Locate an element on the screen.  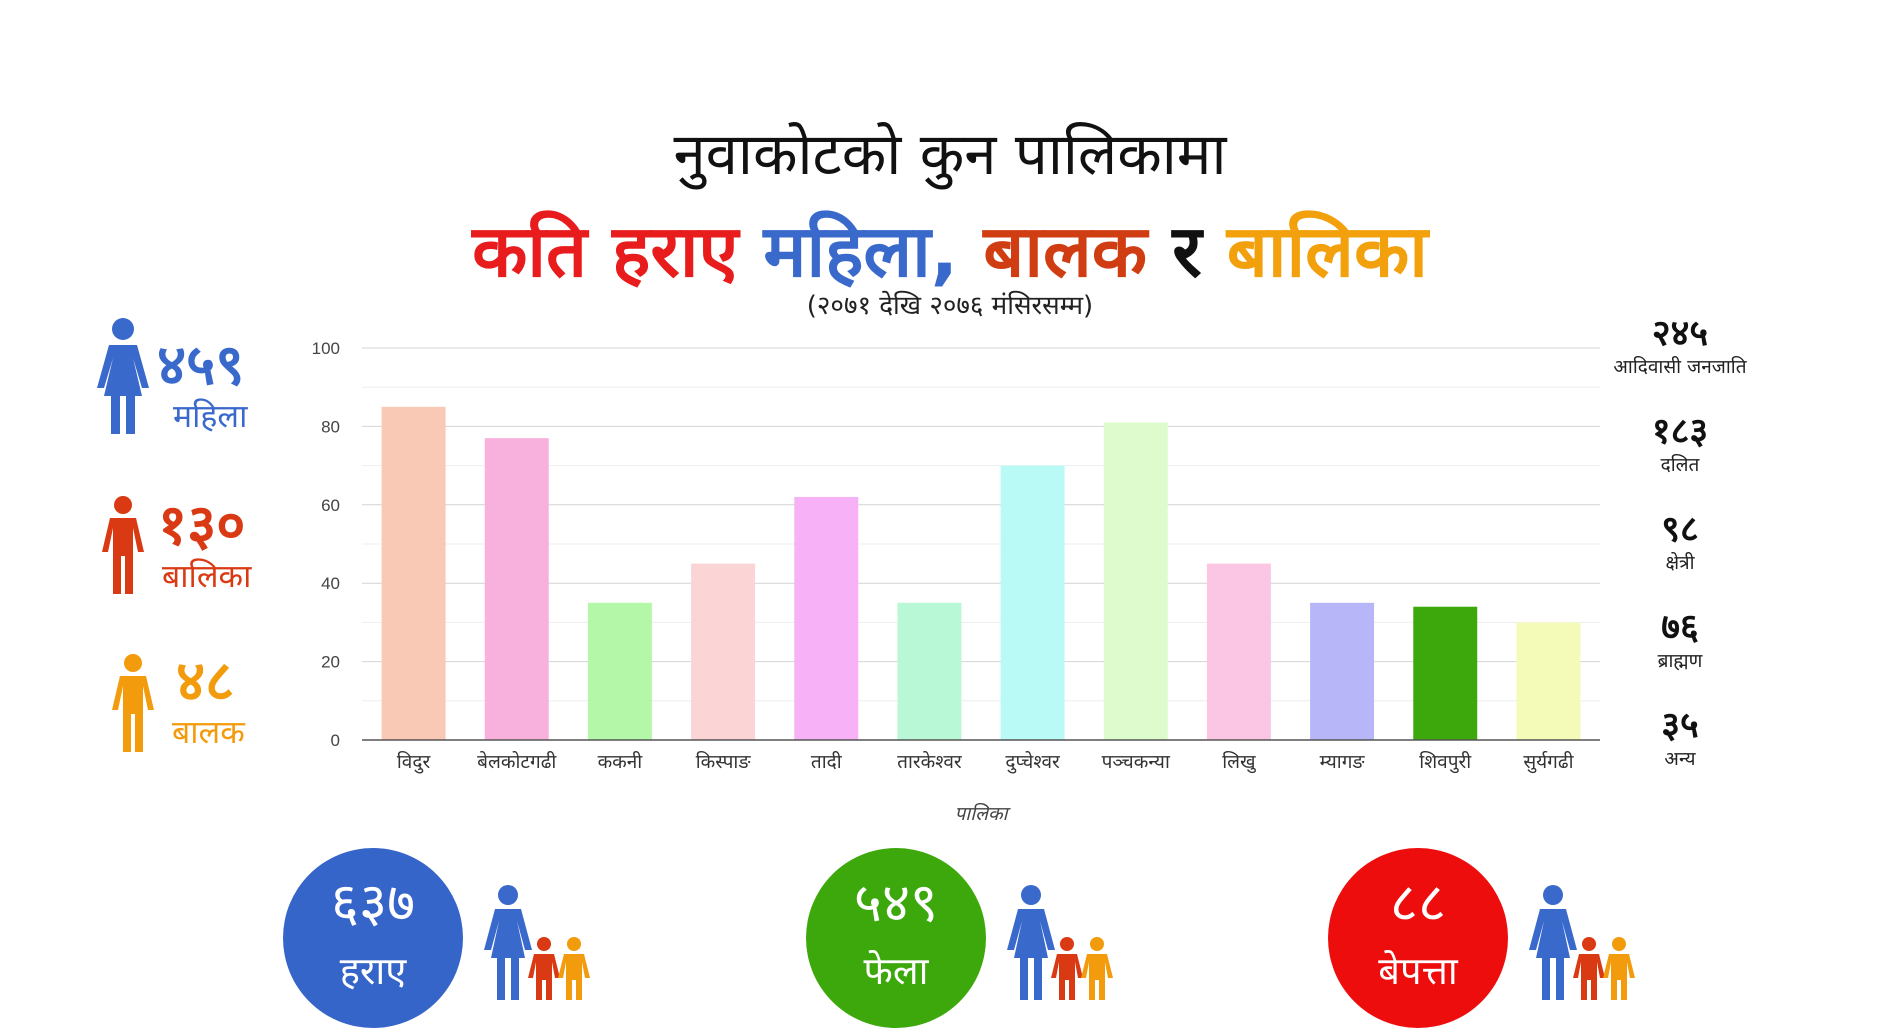
title-word: महिला, is located at coordinates (861, 251).